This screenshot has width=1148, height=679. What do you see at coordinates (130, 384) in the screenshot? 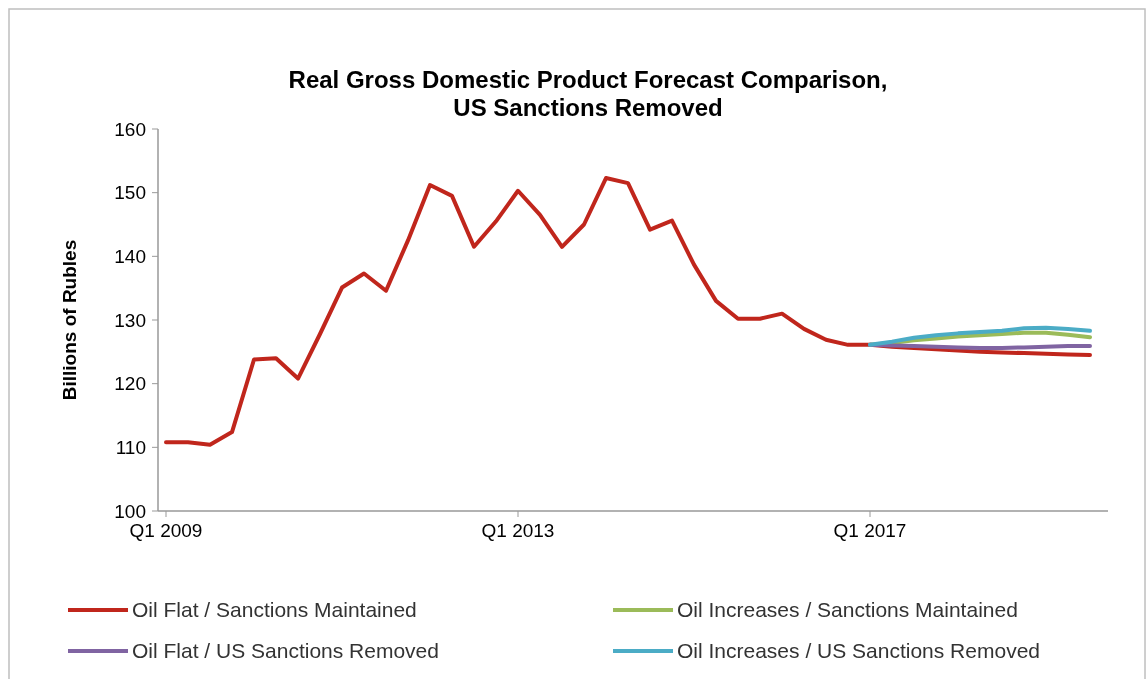
I see `y-tick-label: 120` at bounding box center [130, 384].